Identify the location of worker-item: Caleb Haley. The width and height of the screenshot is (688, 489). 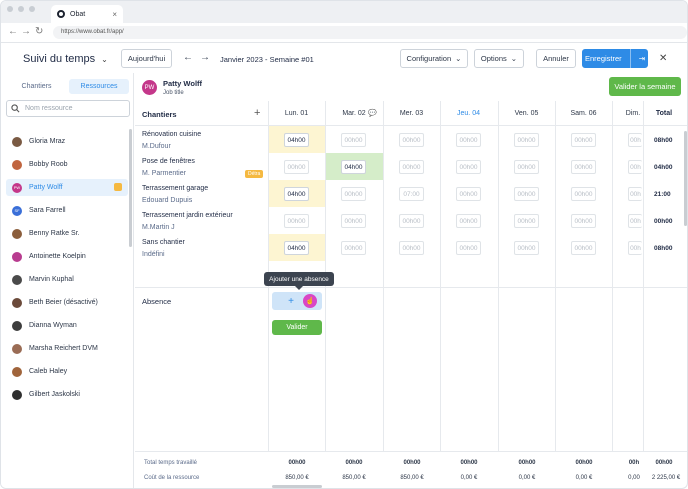
(67, 371).